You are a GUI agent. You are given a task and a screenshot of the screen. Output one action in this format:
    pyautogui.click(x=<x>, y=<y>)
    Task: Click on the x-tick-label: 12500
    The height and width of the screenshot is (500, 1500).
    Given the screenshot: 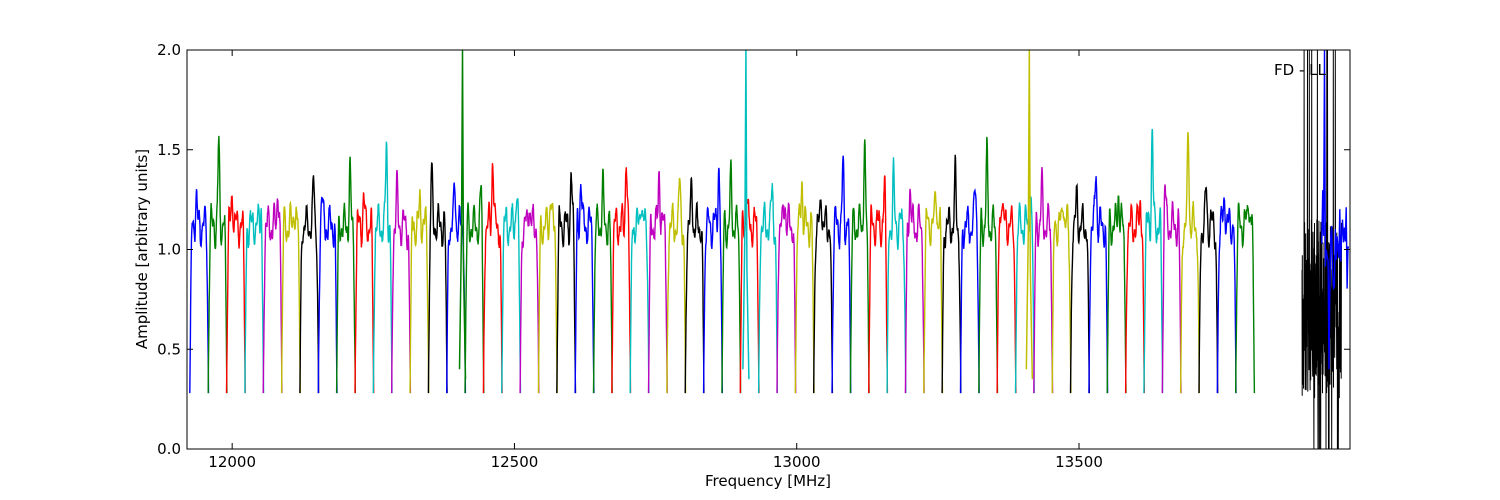 What is the action you would take?
    pyautogui.click(x=515, y=462)
    